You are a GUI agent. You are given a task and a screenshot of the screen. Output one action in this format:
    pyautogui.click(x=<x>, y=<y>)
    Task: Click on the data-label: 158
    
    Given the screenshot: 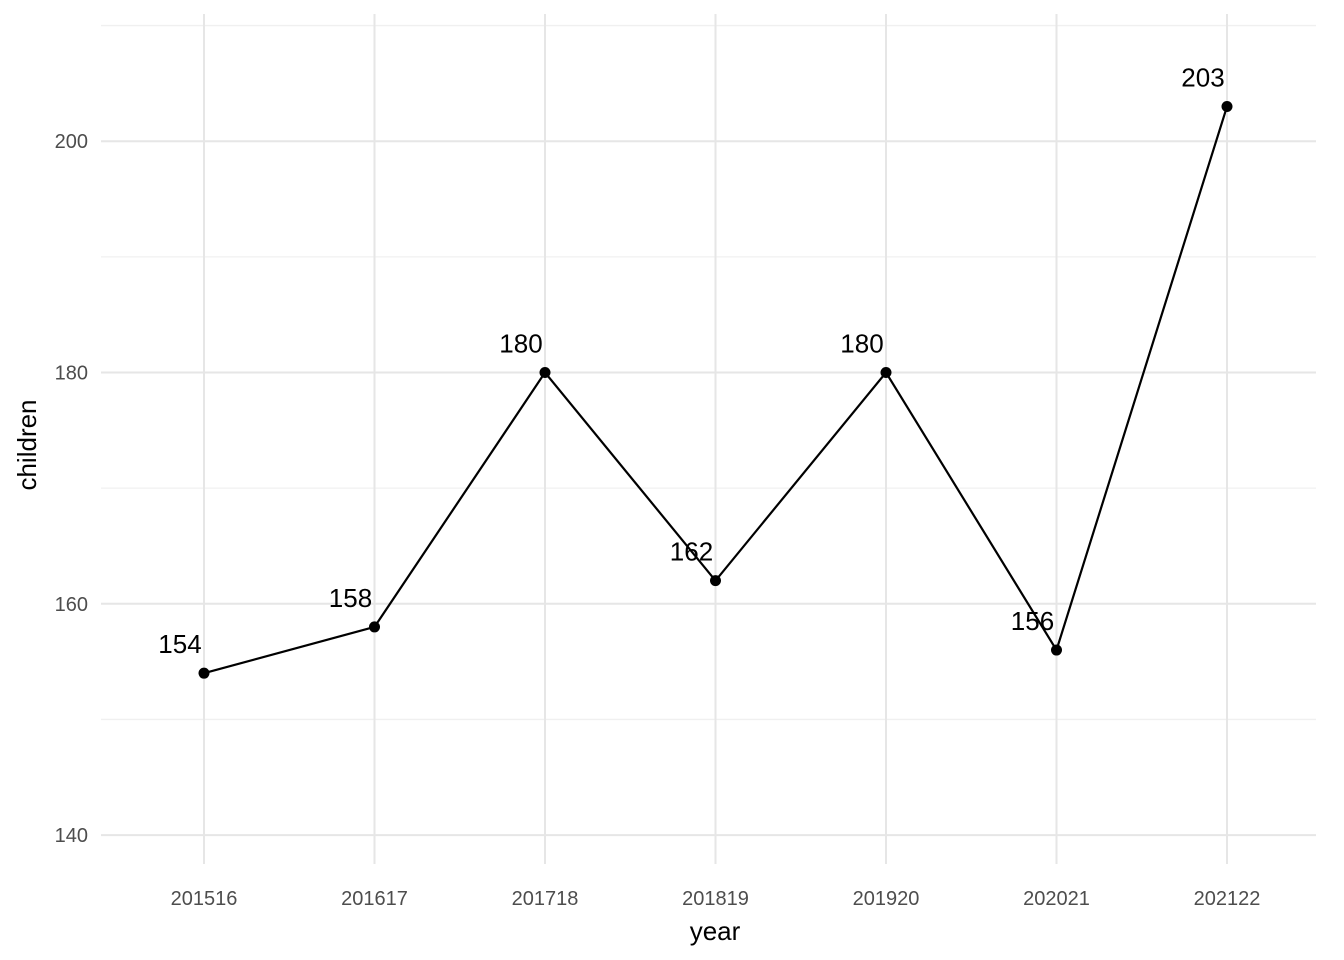 What is the action you would take?
    pyautogui.click(x=350, y=598)
    